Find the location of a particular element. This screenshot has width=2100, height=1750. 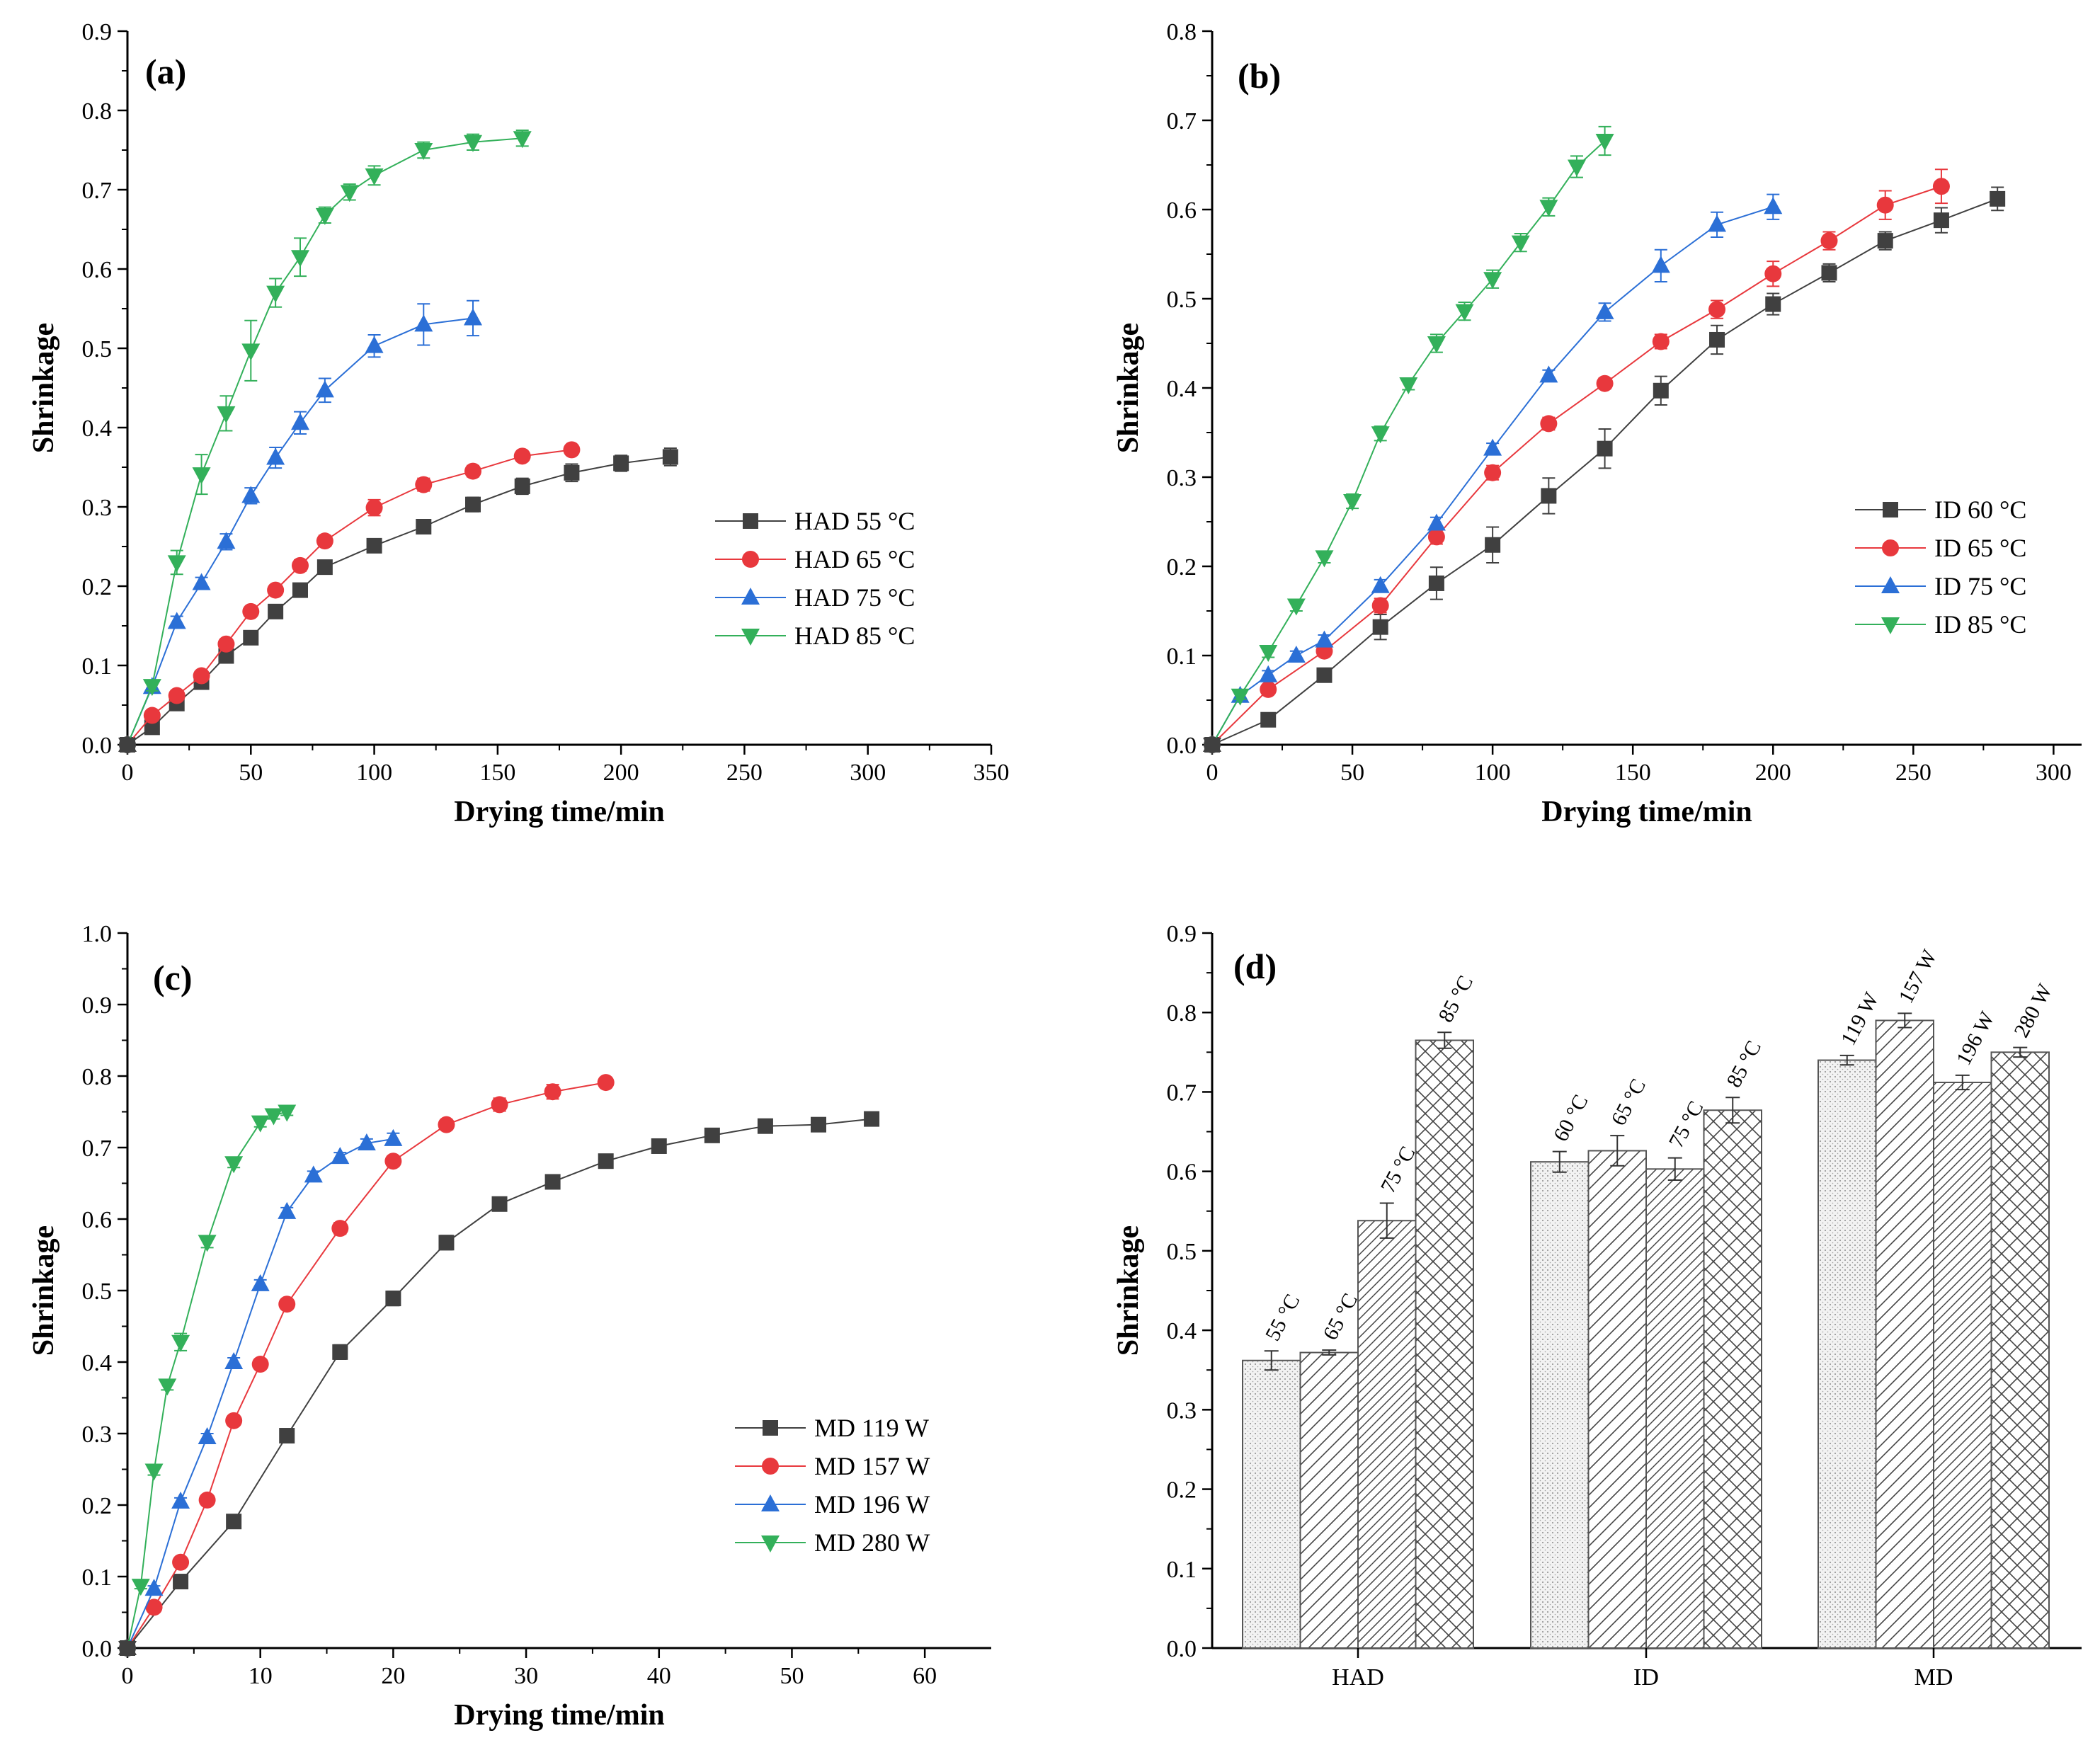

x-tick-label: 100 is located at coordinates (1493, 773).